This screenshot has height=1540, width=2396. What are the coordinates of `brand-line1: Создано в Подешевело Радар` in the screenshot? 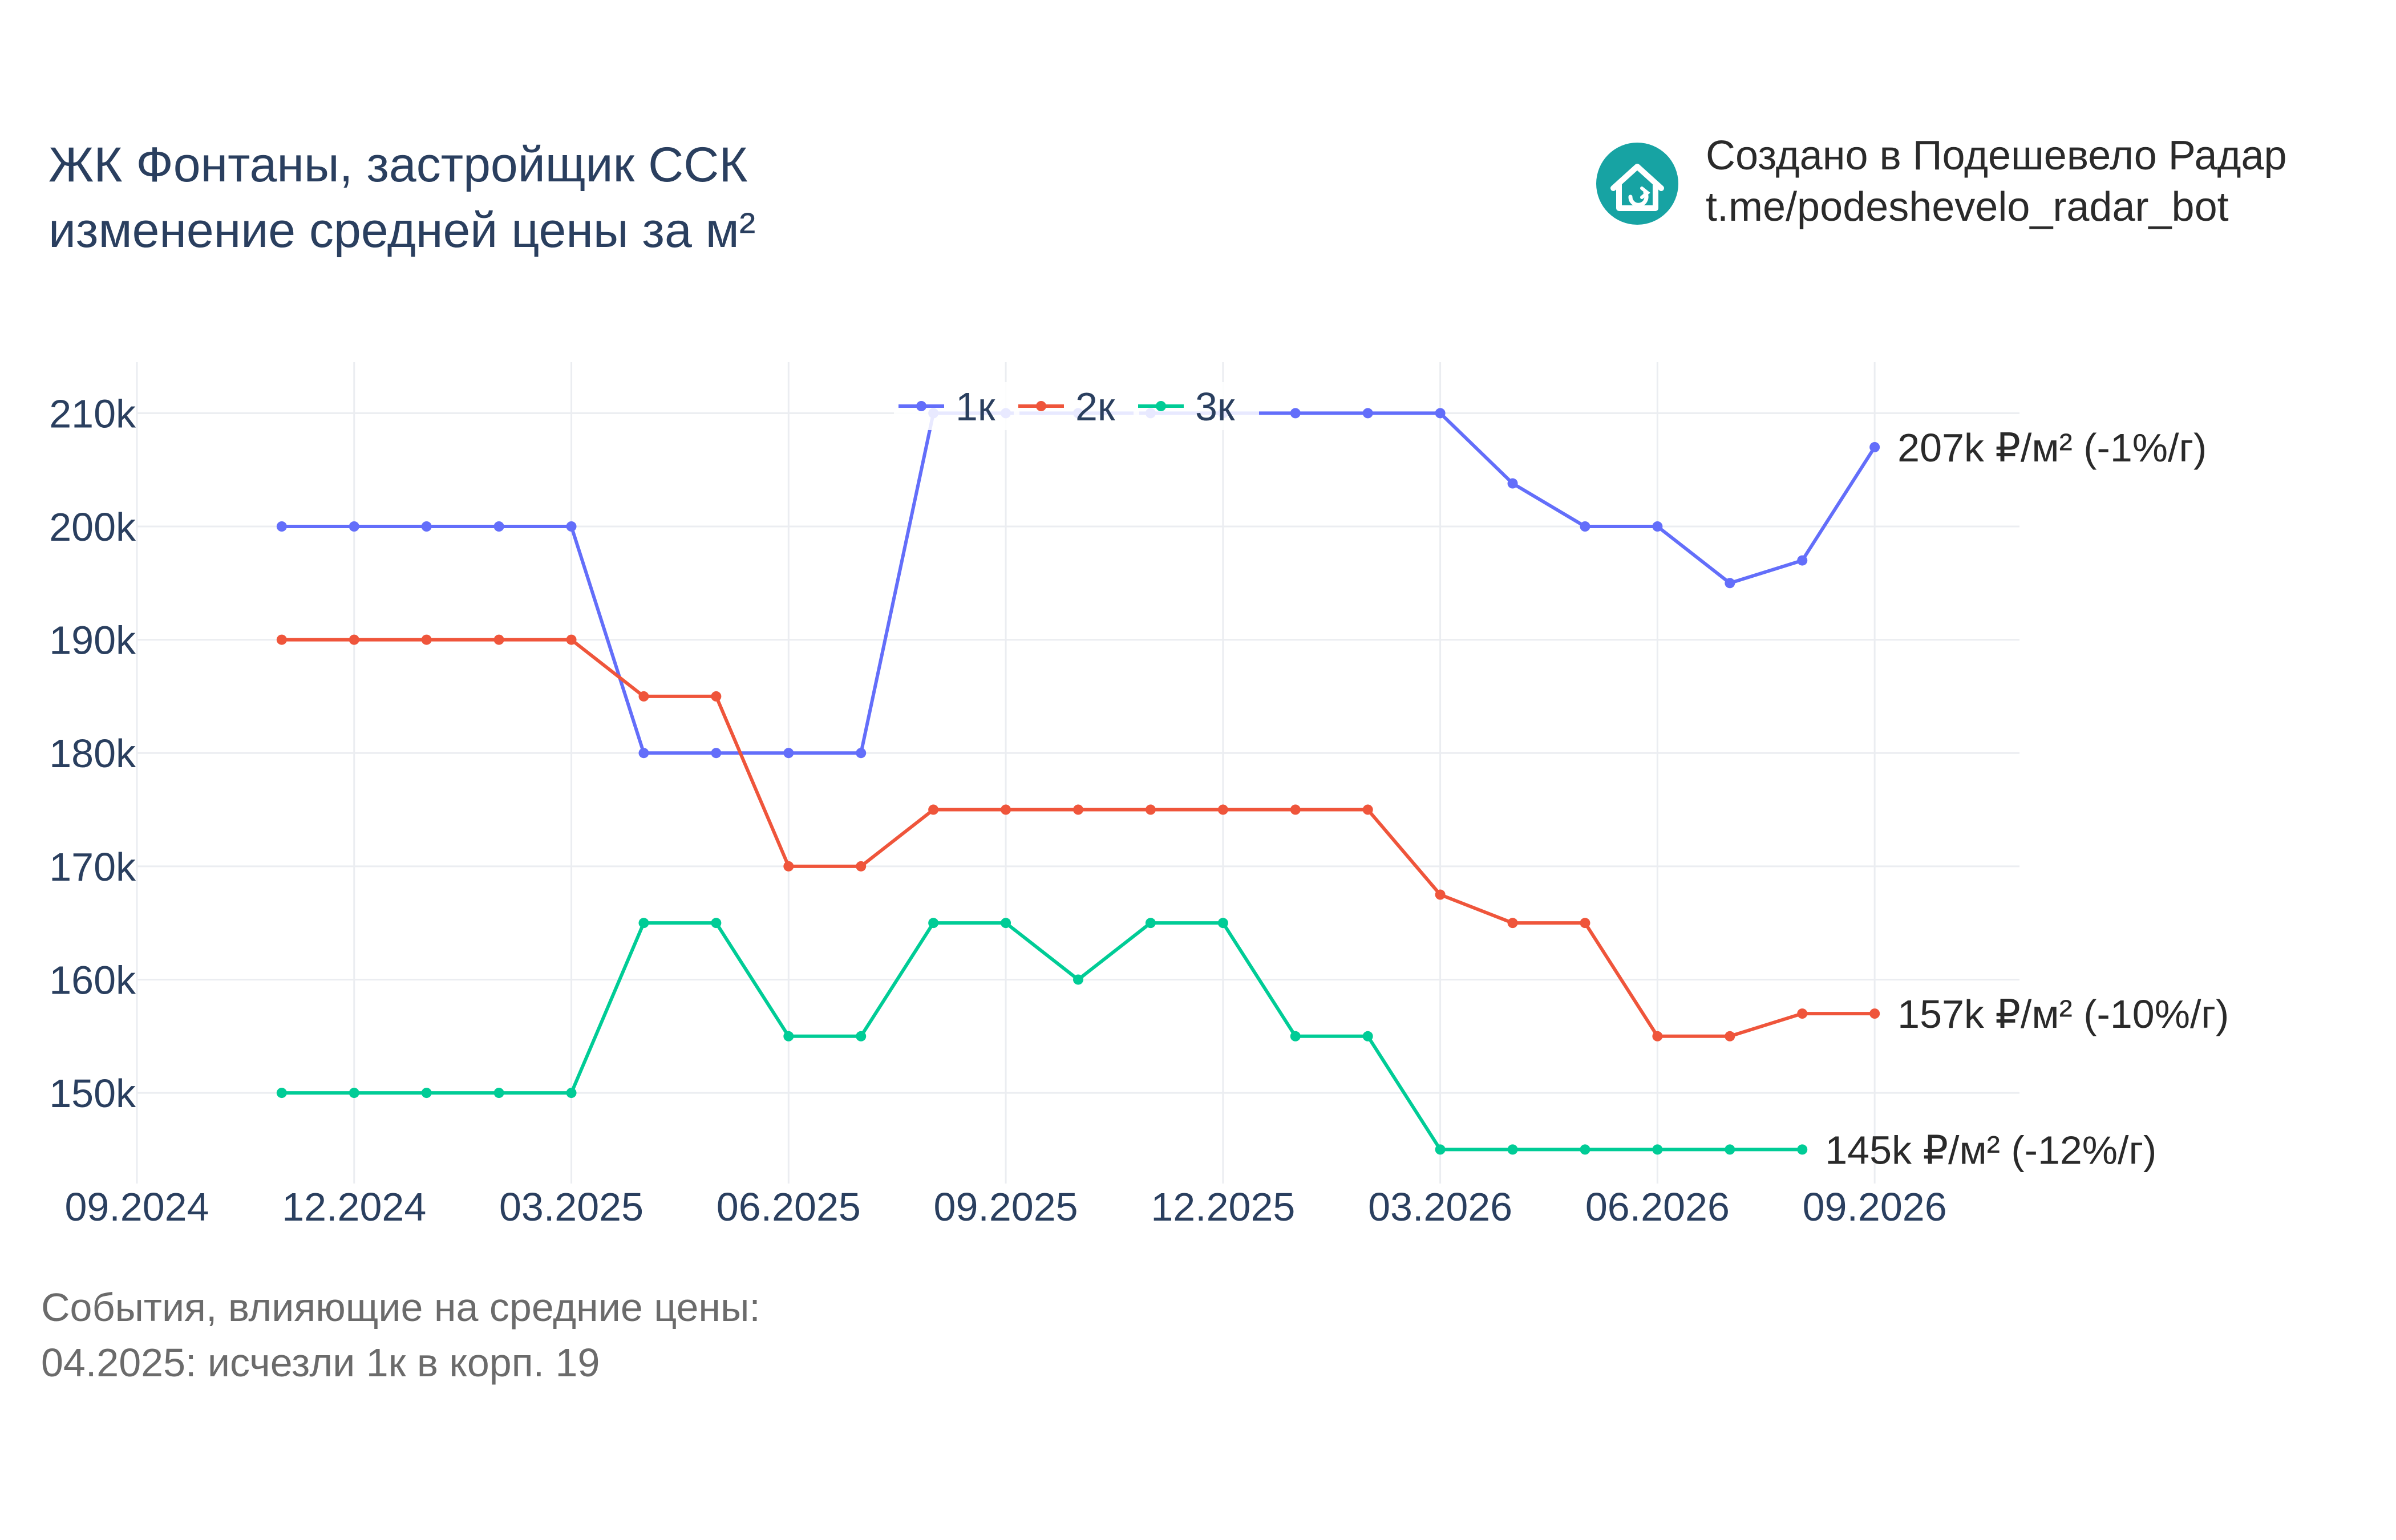 It's located at (1997, 156).